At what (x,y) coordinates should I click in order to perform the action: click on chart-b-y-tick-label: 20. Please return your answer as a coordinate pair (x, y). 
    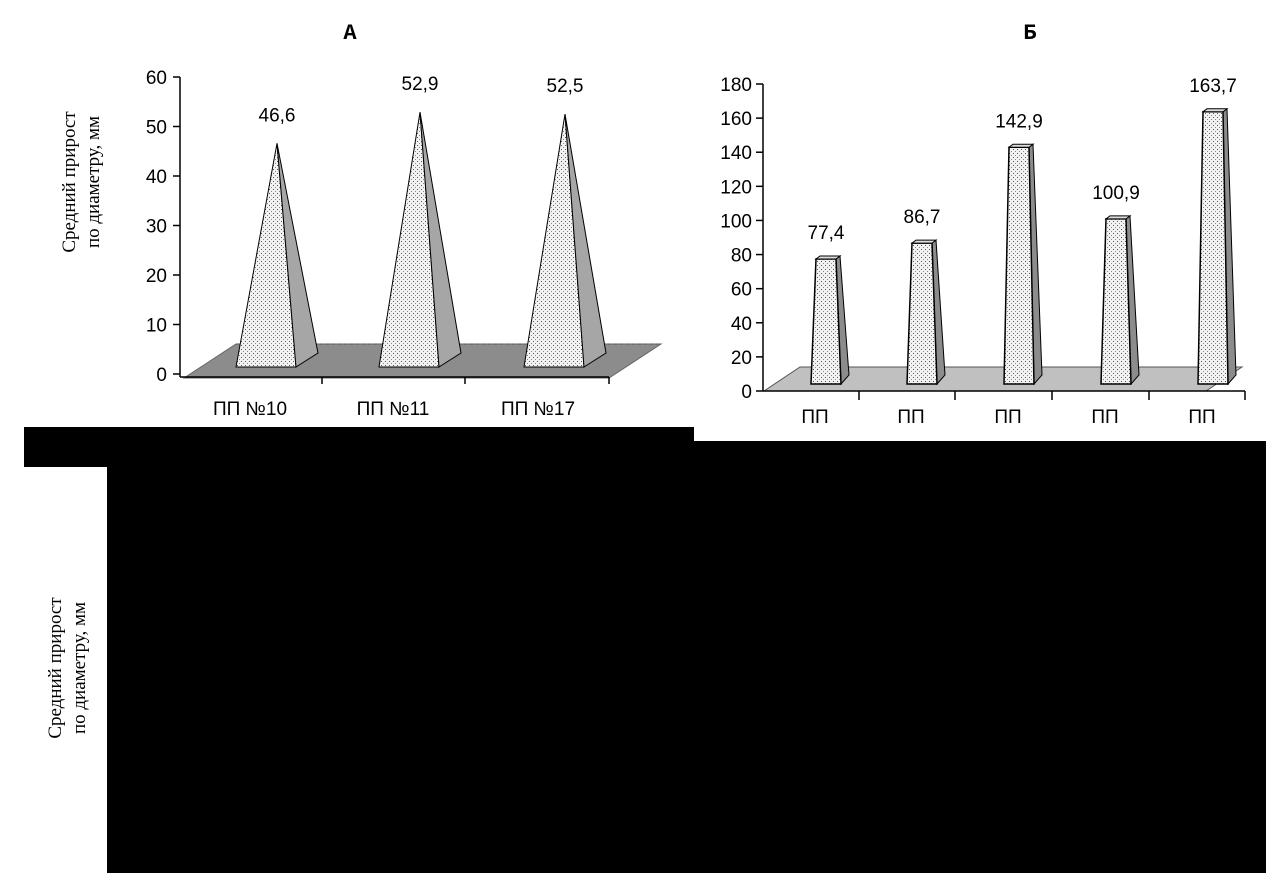
    Looking at the image, I should click on (741, 358).